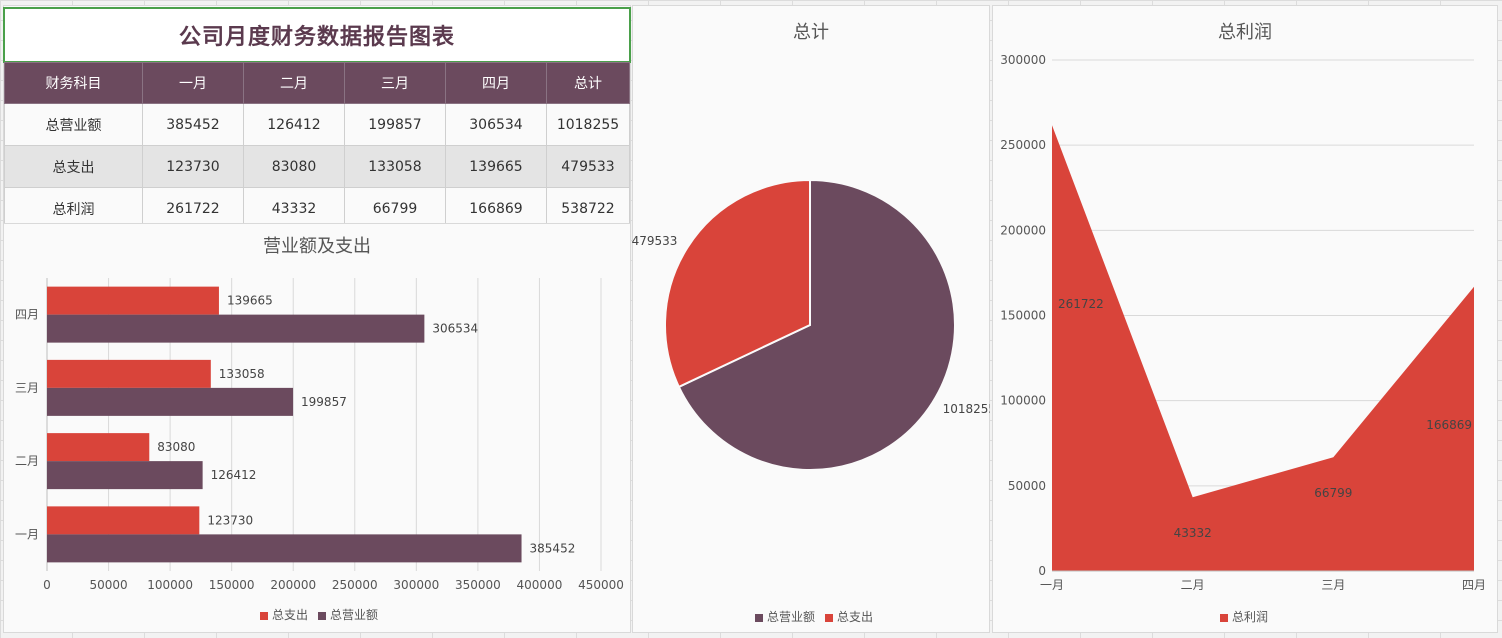 This screenshot has height=638, width=1502. Describe the element at coordinates (395, 83) in the screenshot. I see `table-header-cell: 三月` at that location.